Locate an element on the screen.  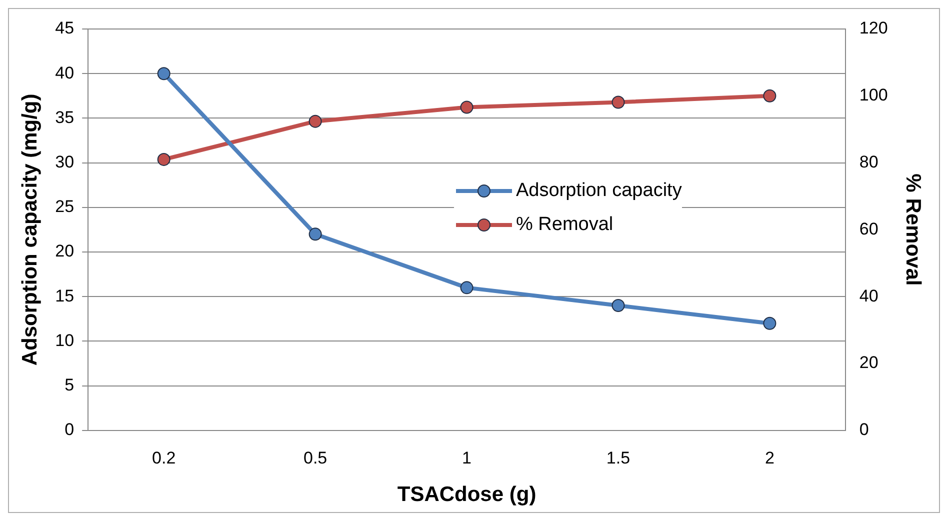
y-axis-title: Adsorption capacity (mg/g) is located at coordinates (30, 230).